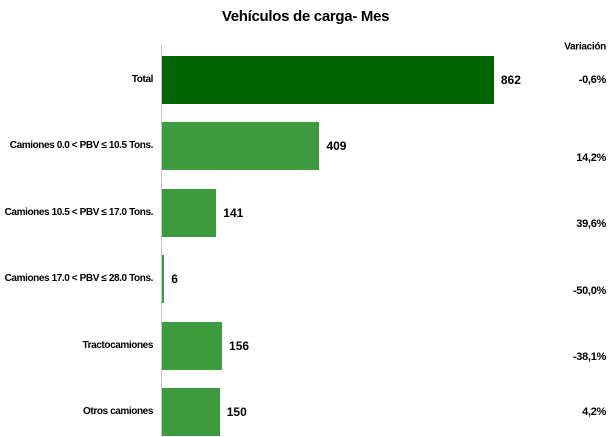 The height and width of the screenshot is (437, 611). I want to click on axis-line, so click(161, 241).